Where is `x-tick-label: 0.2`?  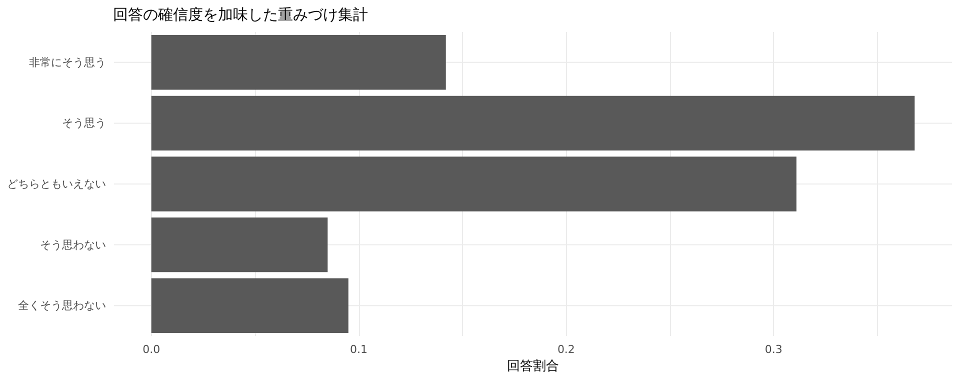
x-tick-label: 0.2 is located at coordinates (566, 349).